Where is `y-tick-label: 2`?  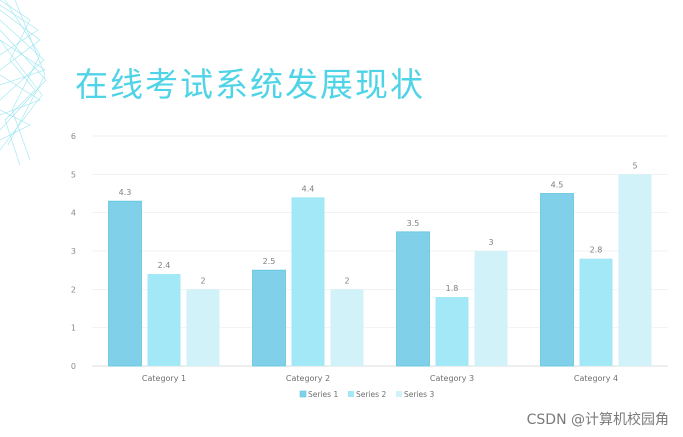
y-tick-label: 2 is located at coordinates (73, 289).